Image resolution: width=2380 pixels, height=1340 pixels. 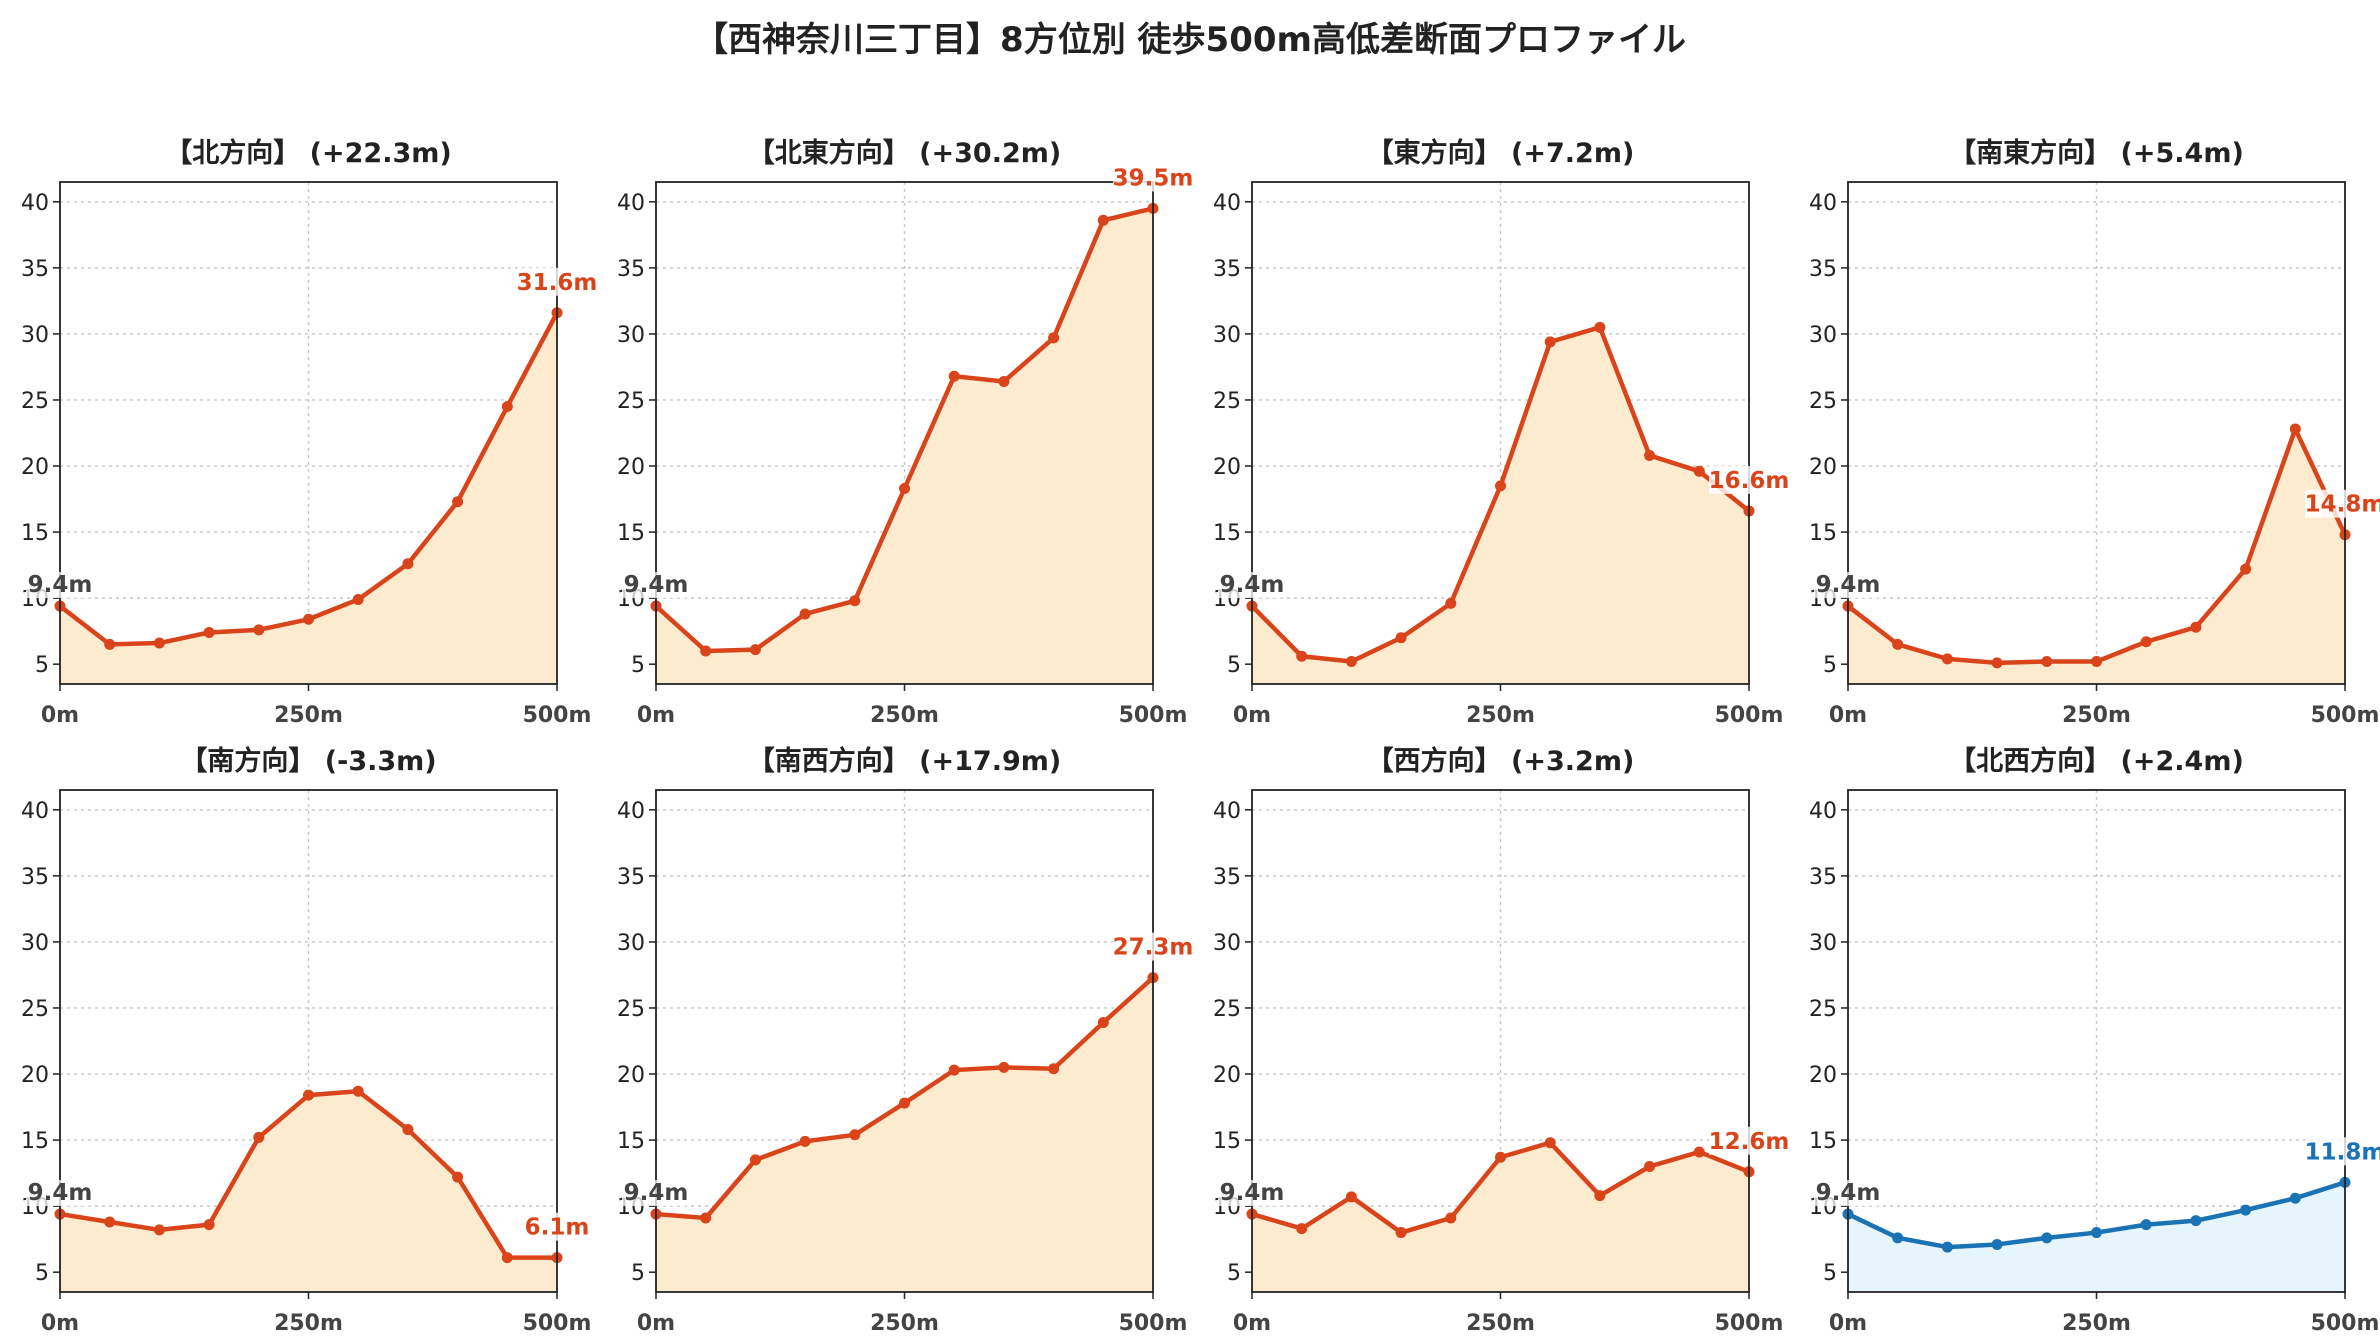 What do you see at coordinates (904, 761) in the screenshot?
I see `chart-title: 【南西方向】 (+17.9m)` at bounding box center [904, 761].